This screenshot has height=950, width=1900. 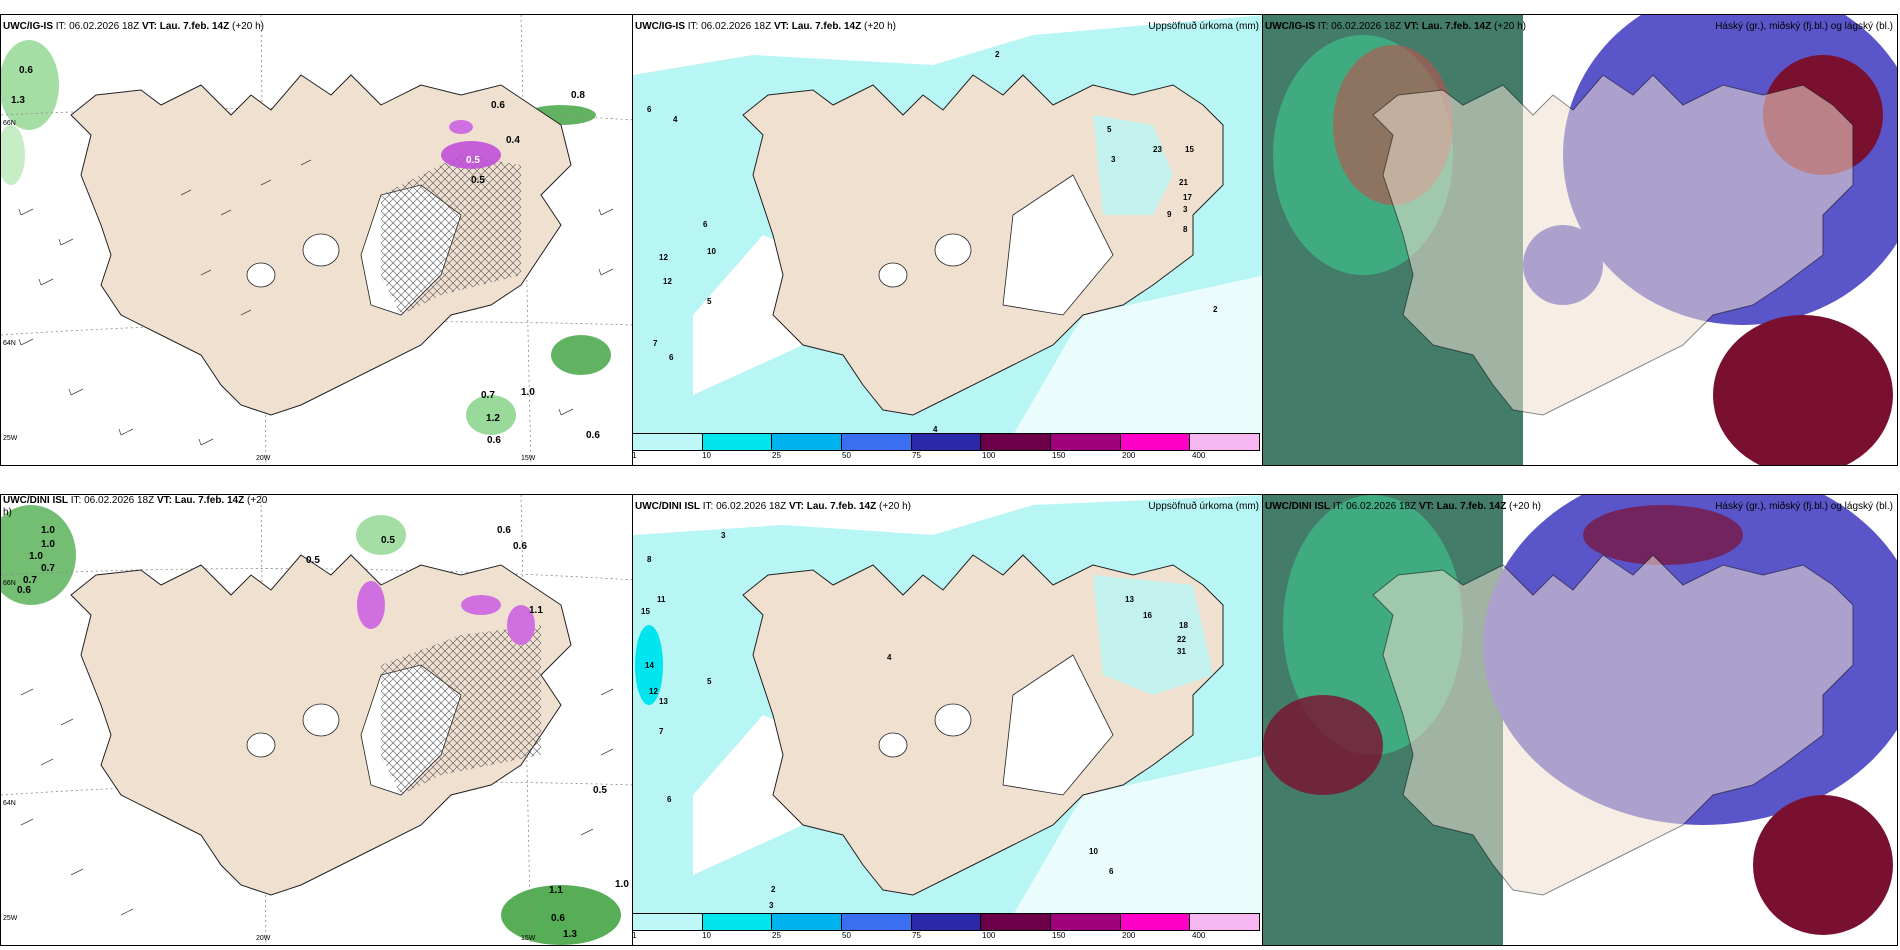 I want to click on lon-label: 15W, so click(x=528, y=458).